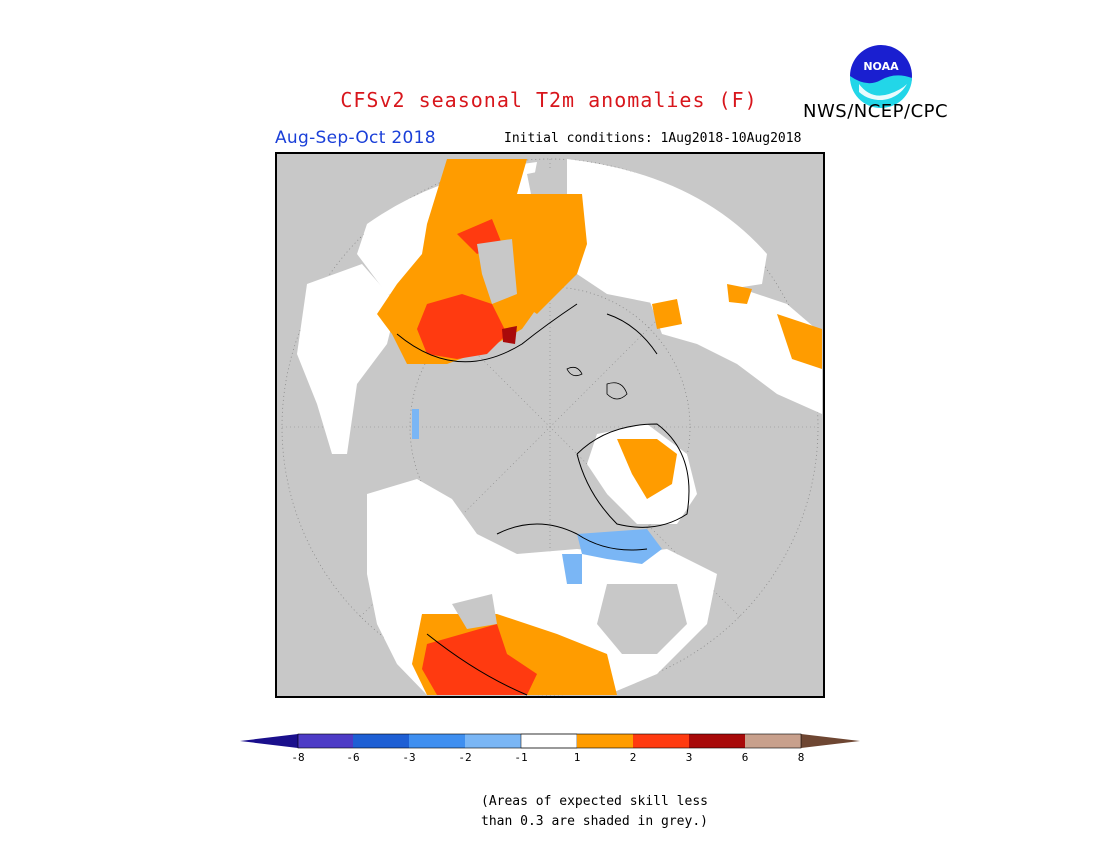 The height and width of the screenshot is (850, 1100). What do you see at coordinates (497, 271) in the screenshot?
I see `low-skill-asia` at bounding box center [497, 271].